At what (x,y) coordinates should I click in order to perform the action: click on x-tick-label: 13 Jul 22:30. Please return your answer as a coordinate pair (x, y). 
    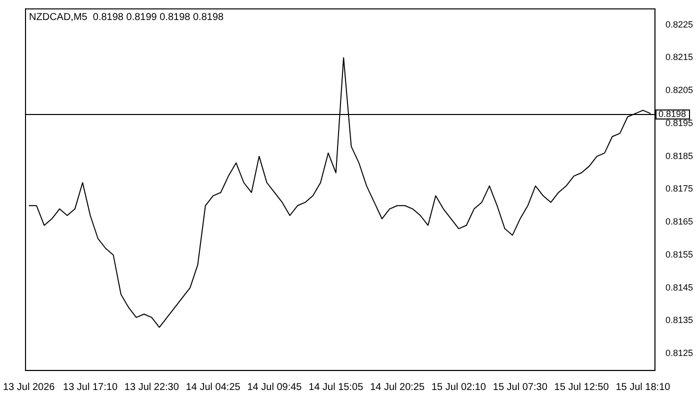
    Looking at the image, I should click on (152, 387).